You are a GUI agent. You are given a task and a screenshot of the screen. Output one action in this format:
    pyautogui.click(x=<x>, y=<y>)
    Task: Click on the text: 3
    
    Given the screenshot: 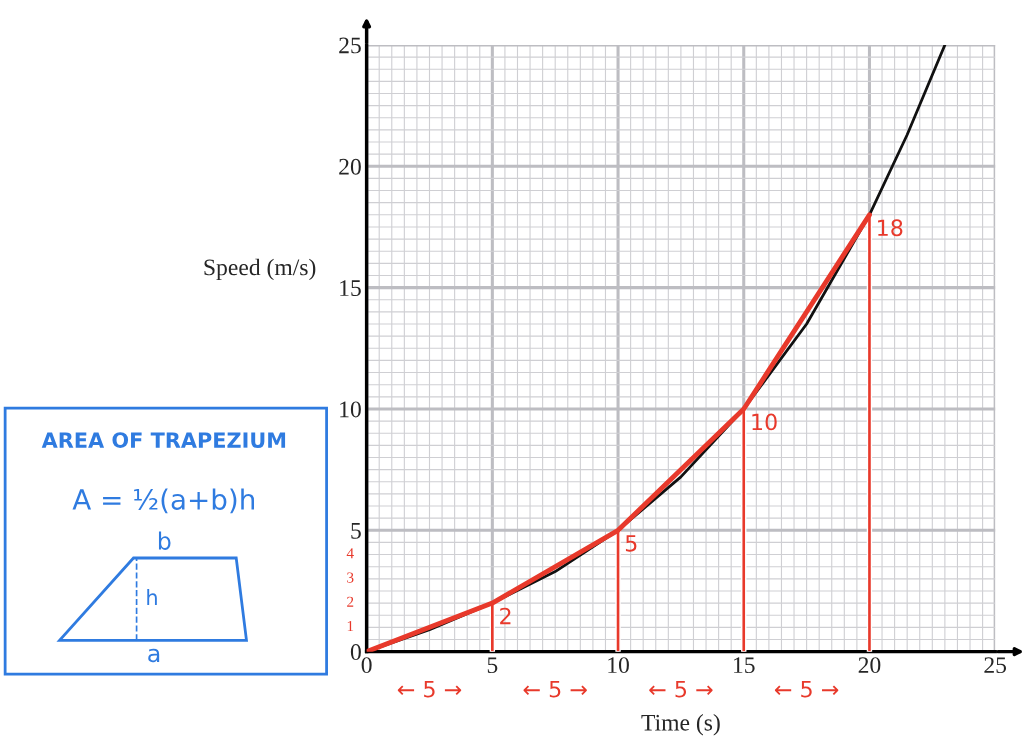 What is the action you would take?
    pyautogui.click(x=350, y=577)
    